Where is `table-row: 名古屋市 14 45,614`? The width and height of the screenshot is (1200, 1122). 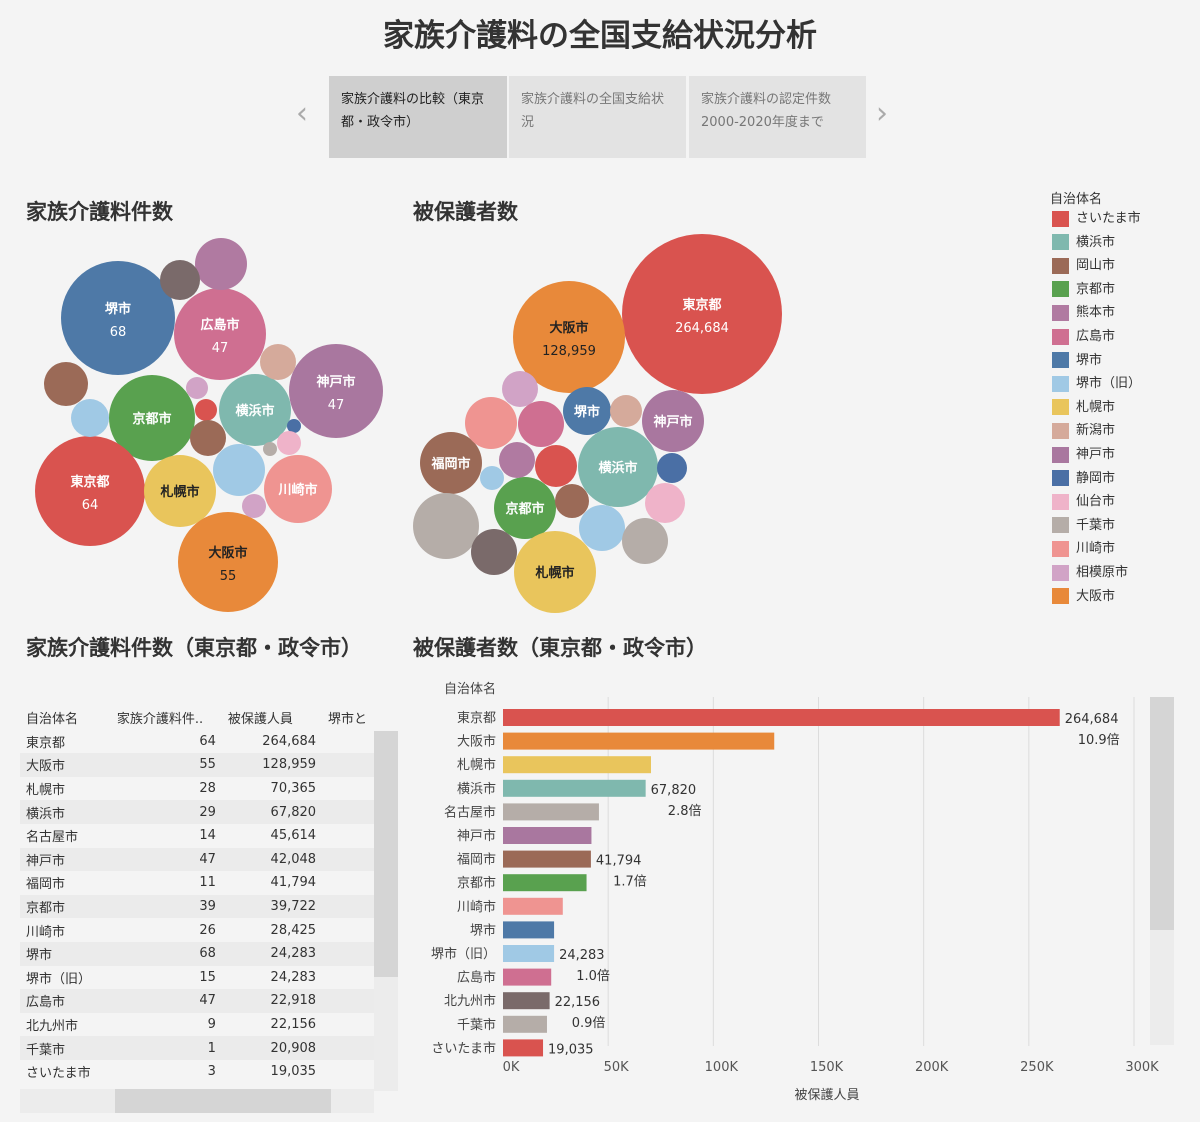 table-row: 名古屋市 14 45,614 is located at coordinates (197, 836).